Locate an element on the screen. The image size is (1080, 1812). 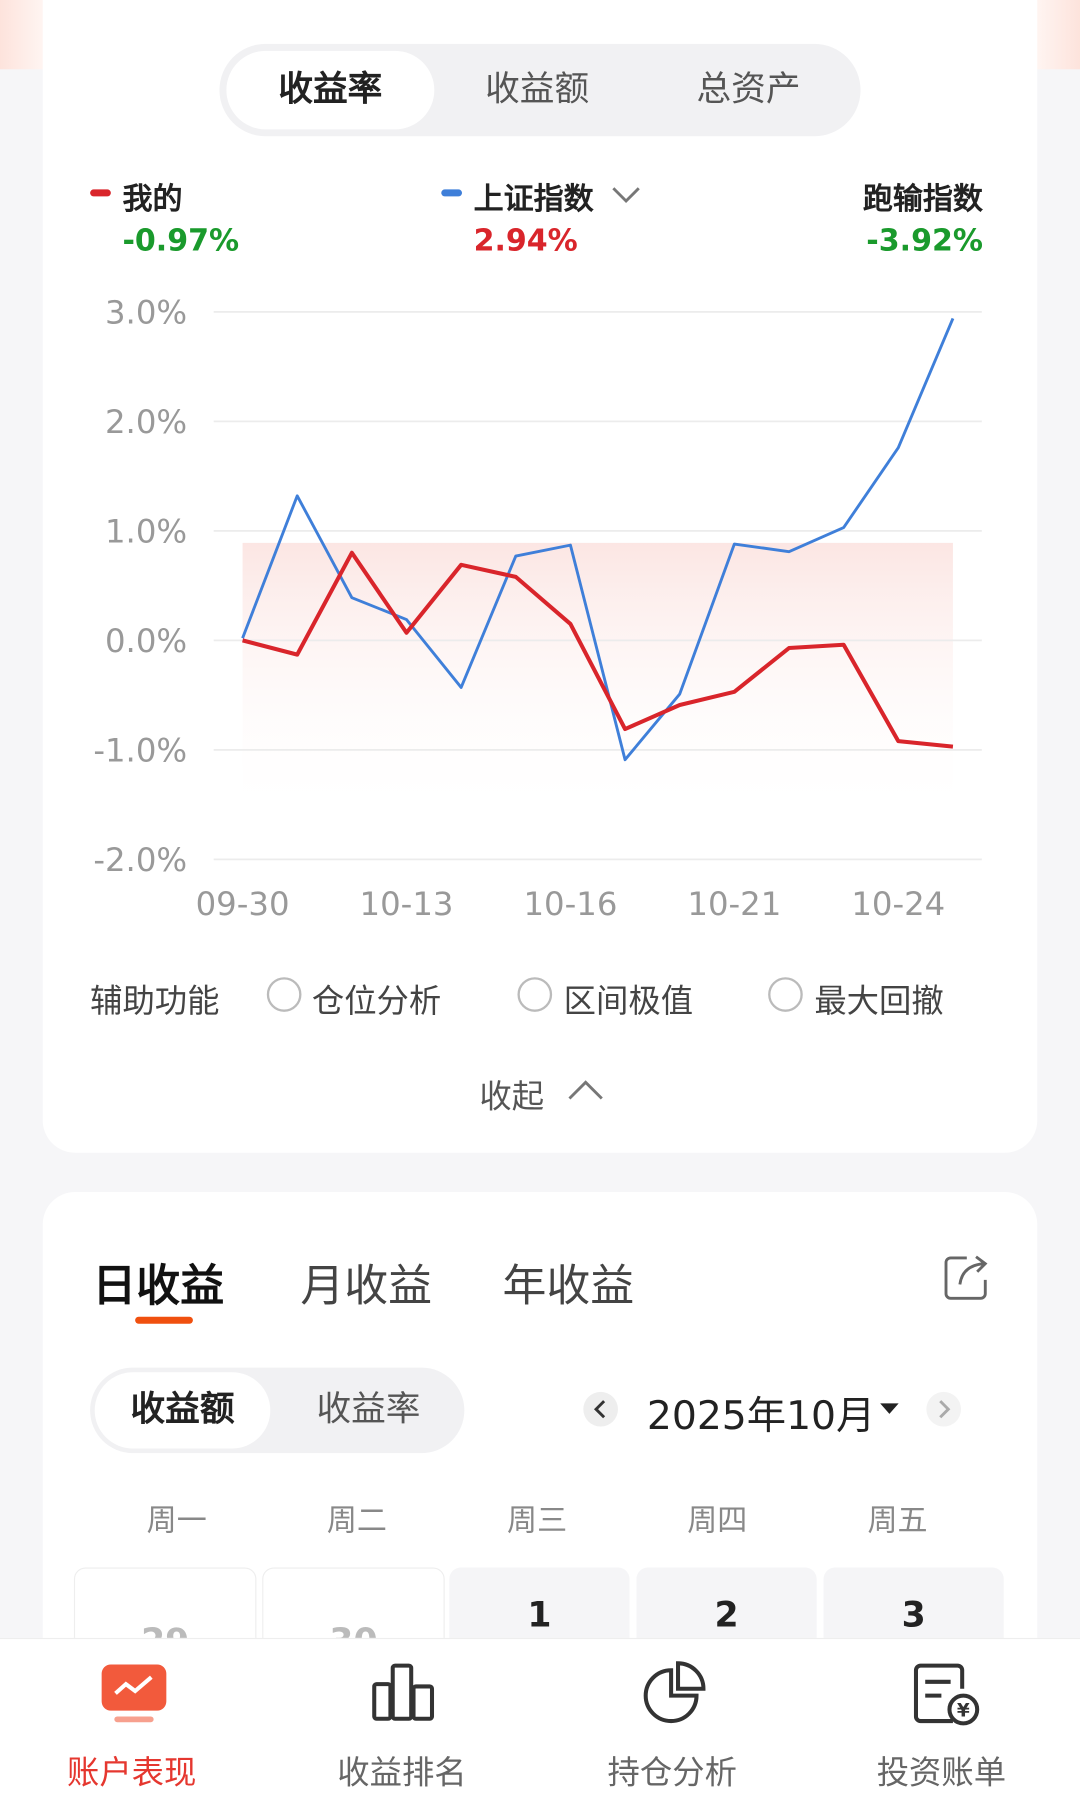
y-tick-label: 2.0% is located at coordinates (146, 422).